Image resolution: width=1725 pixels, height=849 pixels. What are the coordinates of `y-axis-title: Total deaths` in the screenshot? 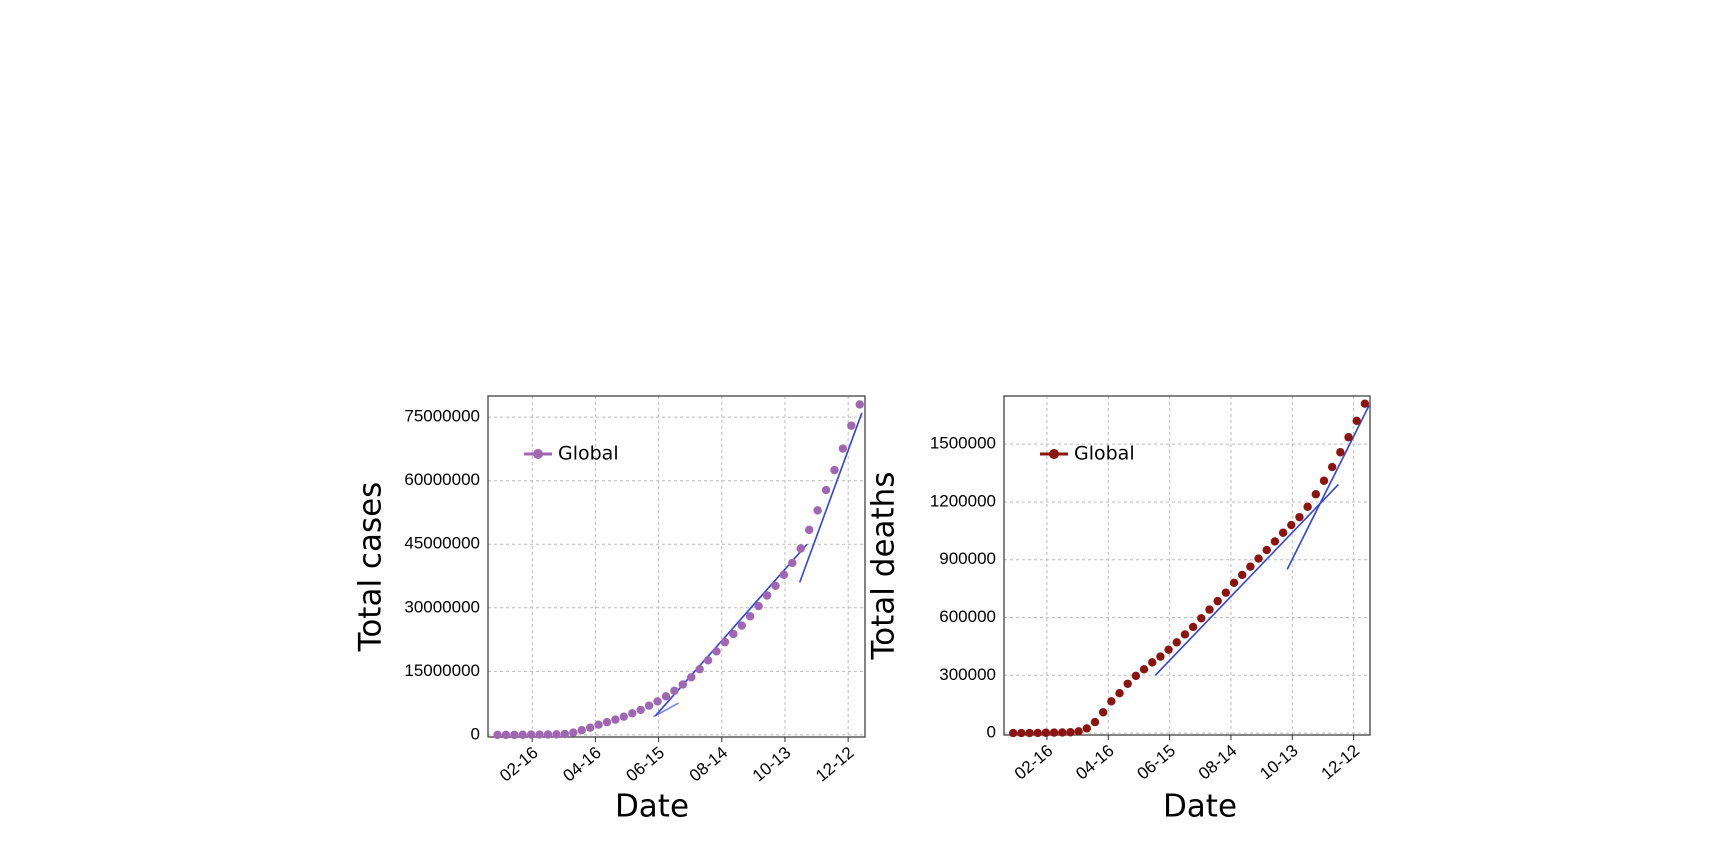 It's located at (884, 566).